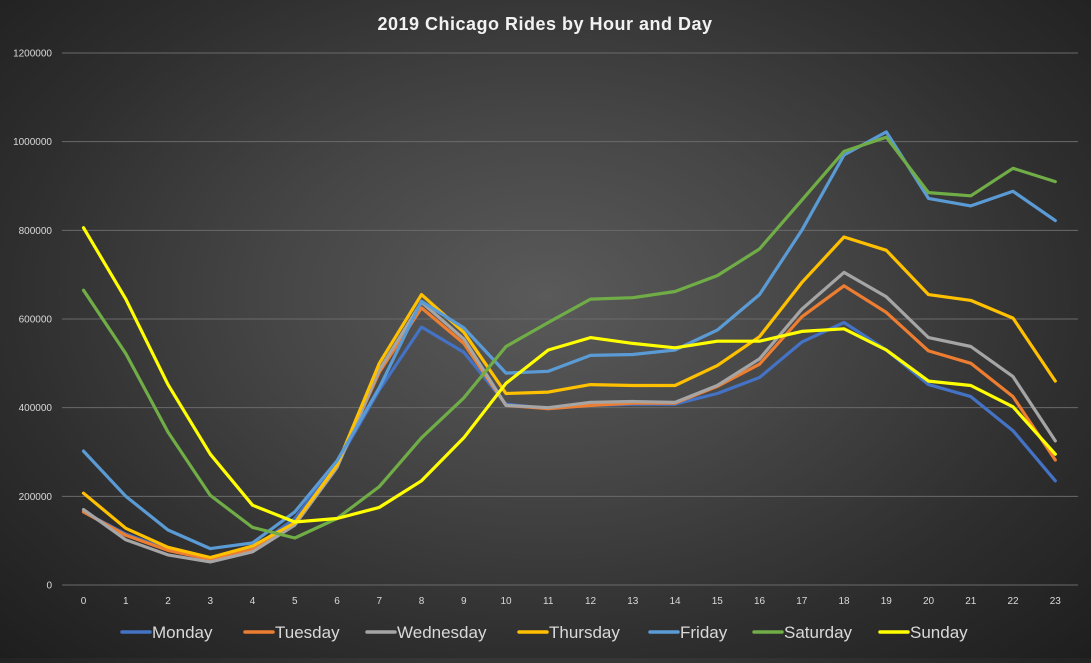 The width and height of the screenshot is (1091, 663). I want to click on legend-label: Monday, so click(182, 632).